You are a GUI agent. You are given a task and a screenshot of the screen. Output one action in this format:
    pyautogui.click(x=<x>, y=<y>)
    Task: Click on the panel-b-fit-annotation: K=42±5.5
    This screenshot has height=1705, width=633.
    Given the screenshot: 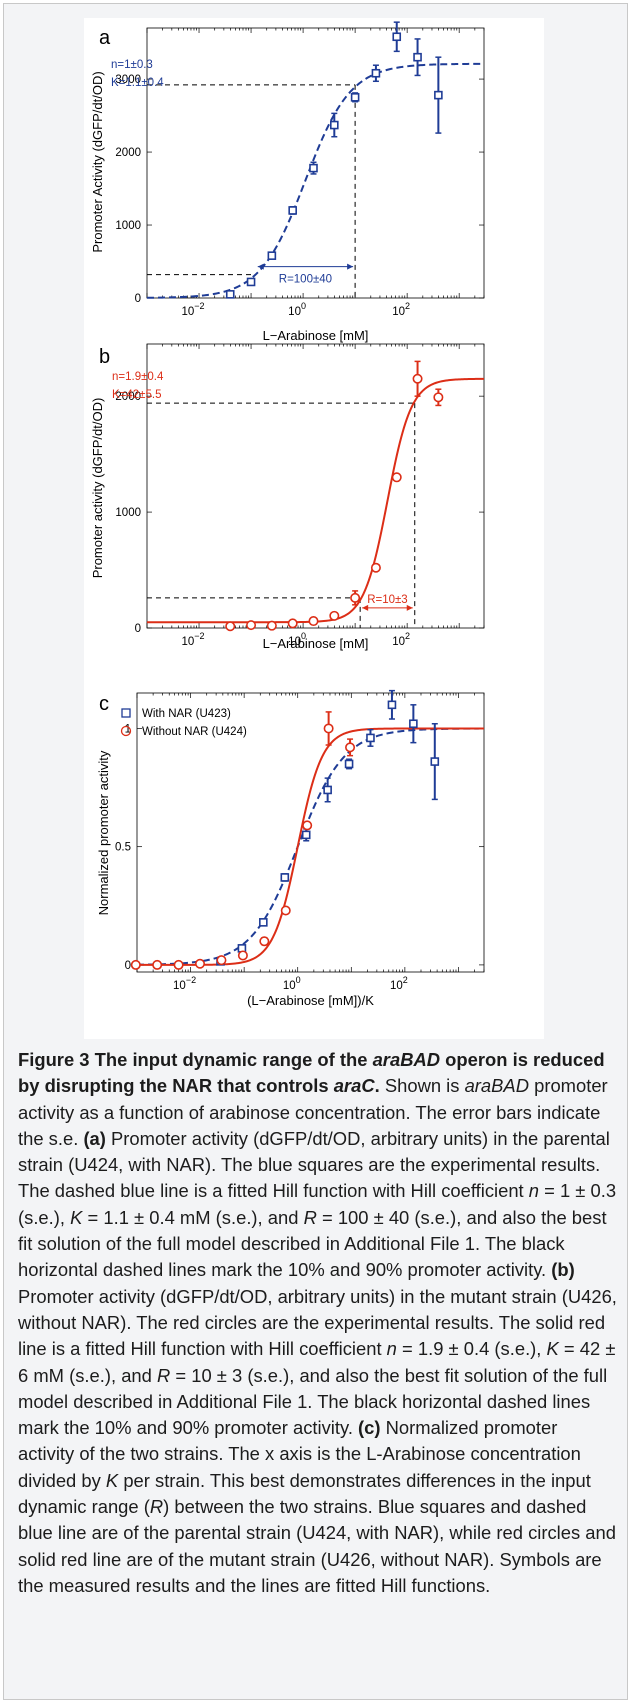 What is the action you would take?
    pyautogui.click(x=136, y=395)
    